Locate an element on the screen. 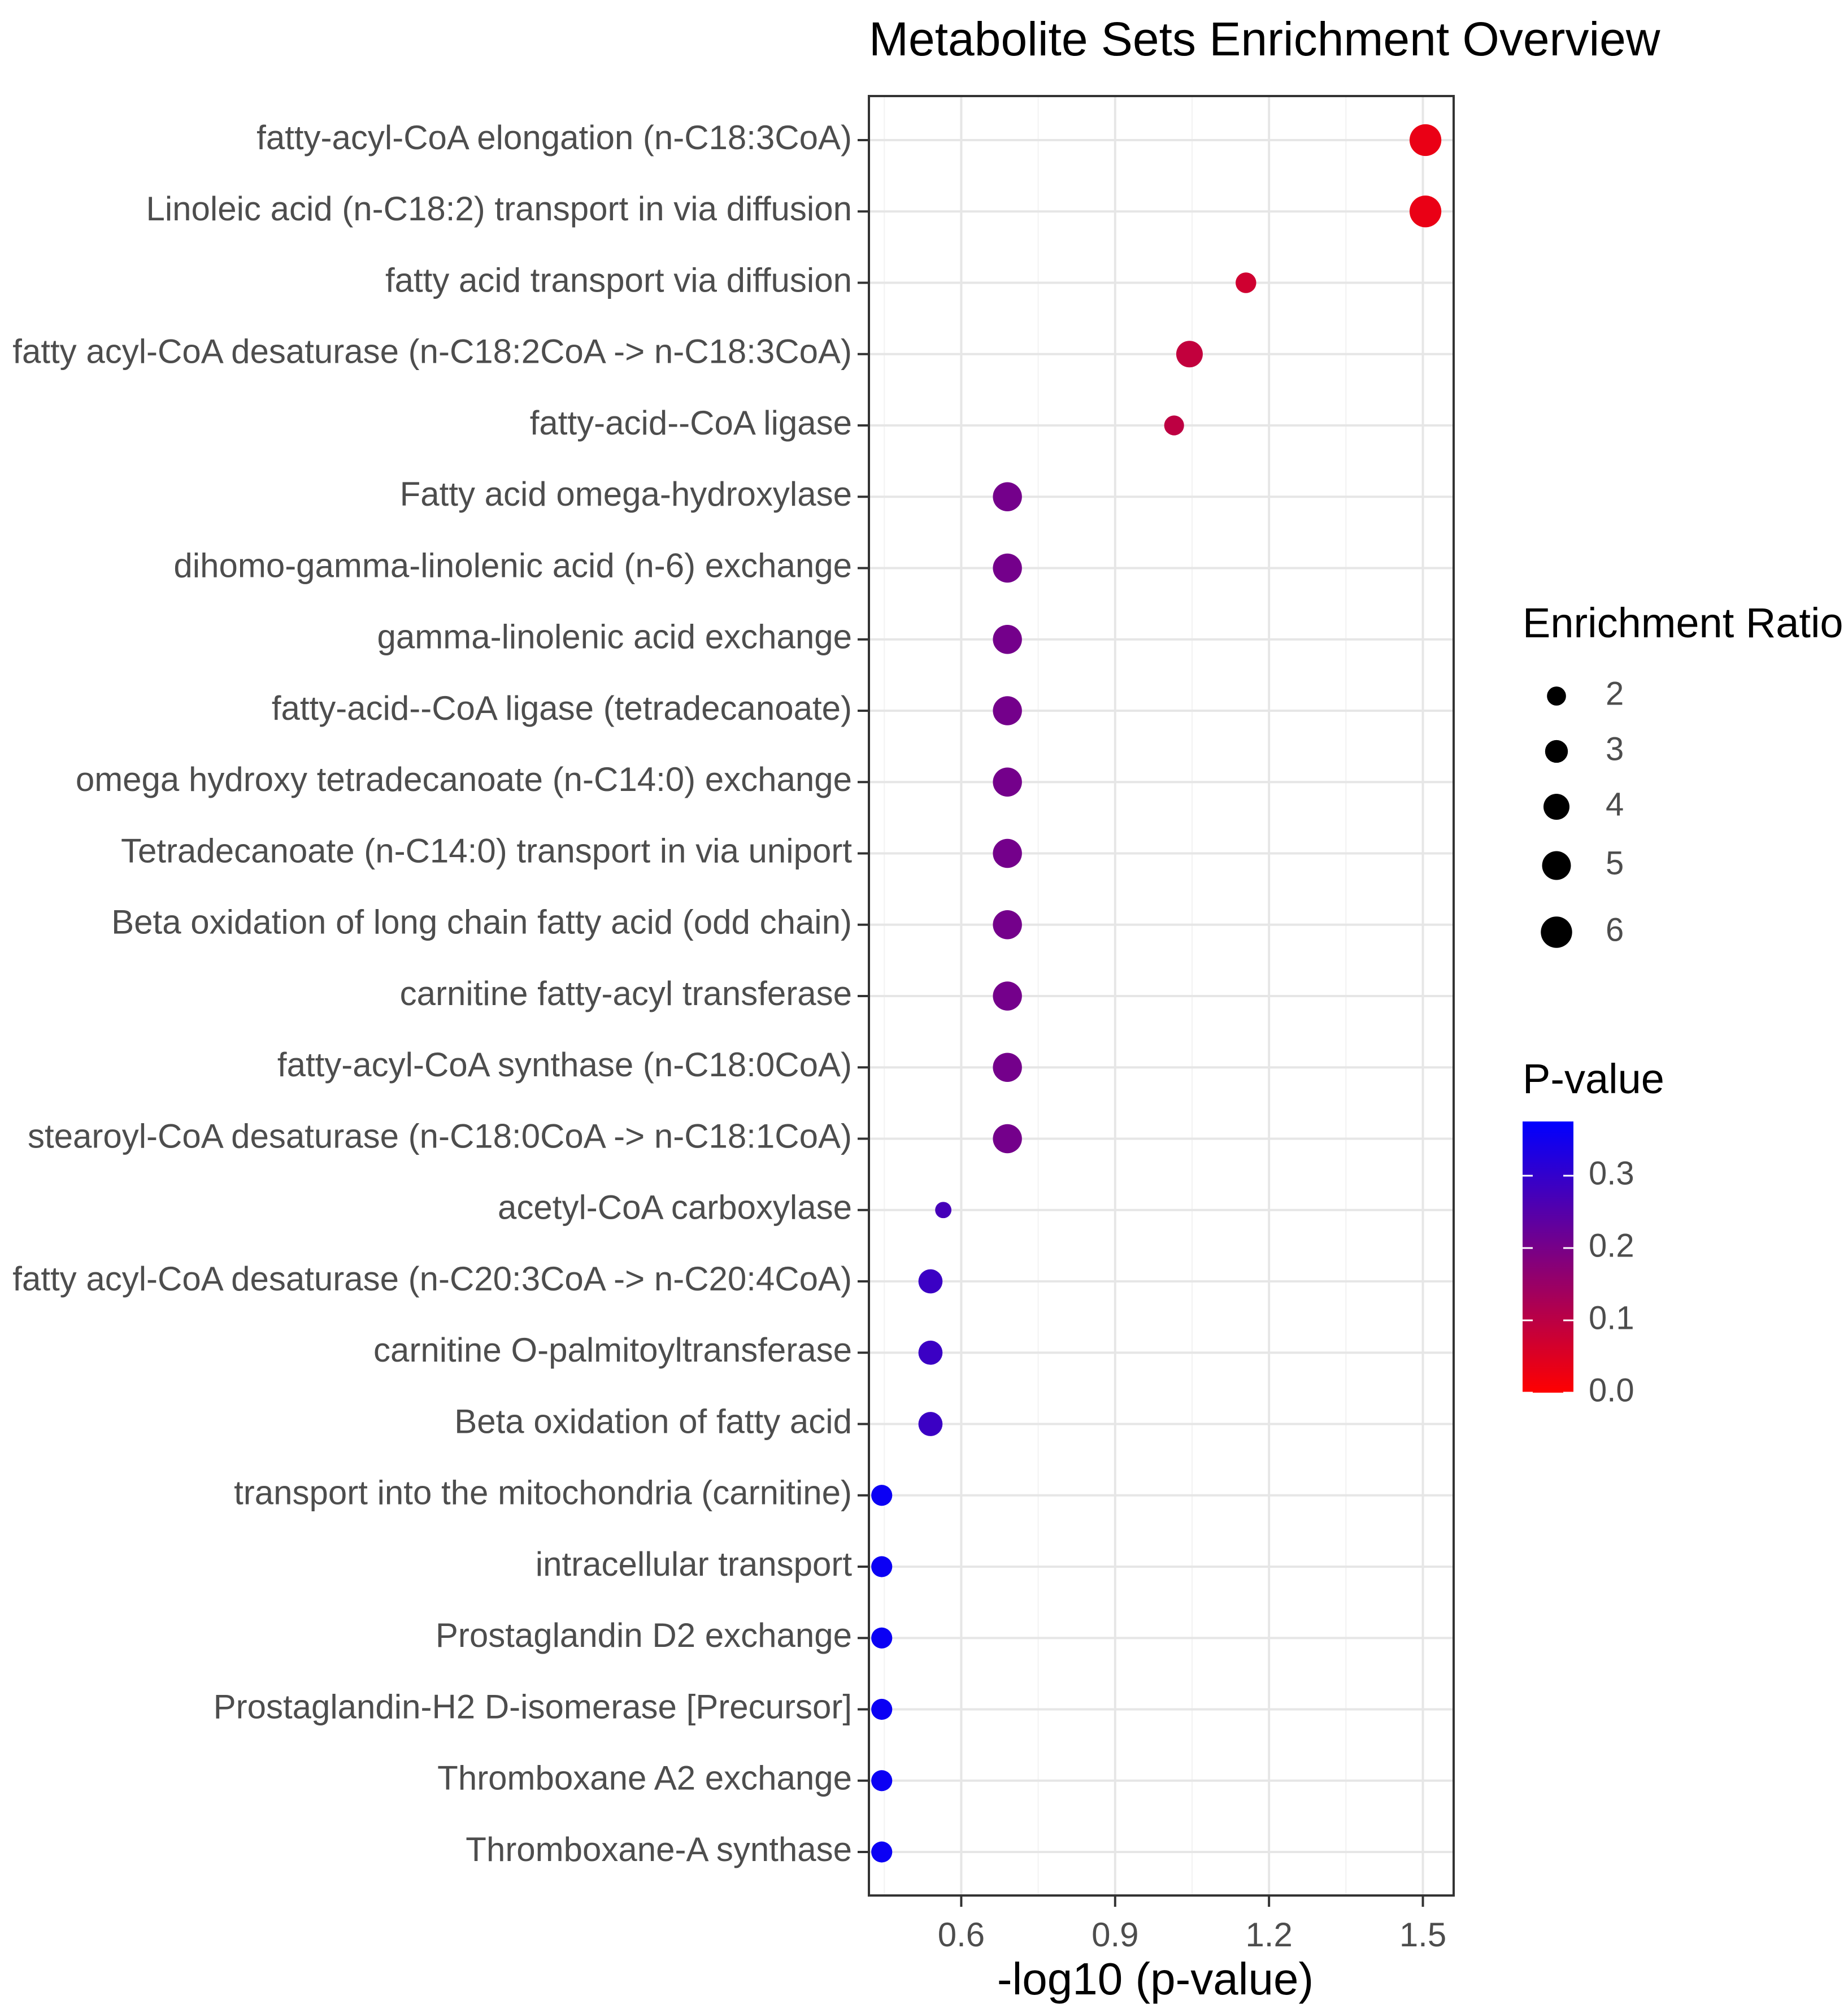  y-tick-label: Prostaglandin-H2 D-isomerase [Precursor] is located at coordinates (533, 1706).